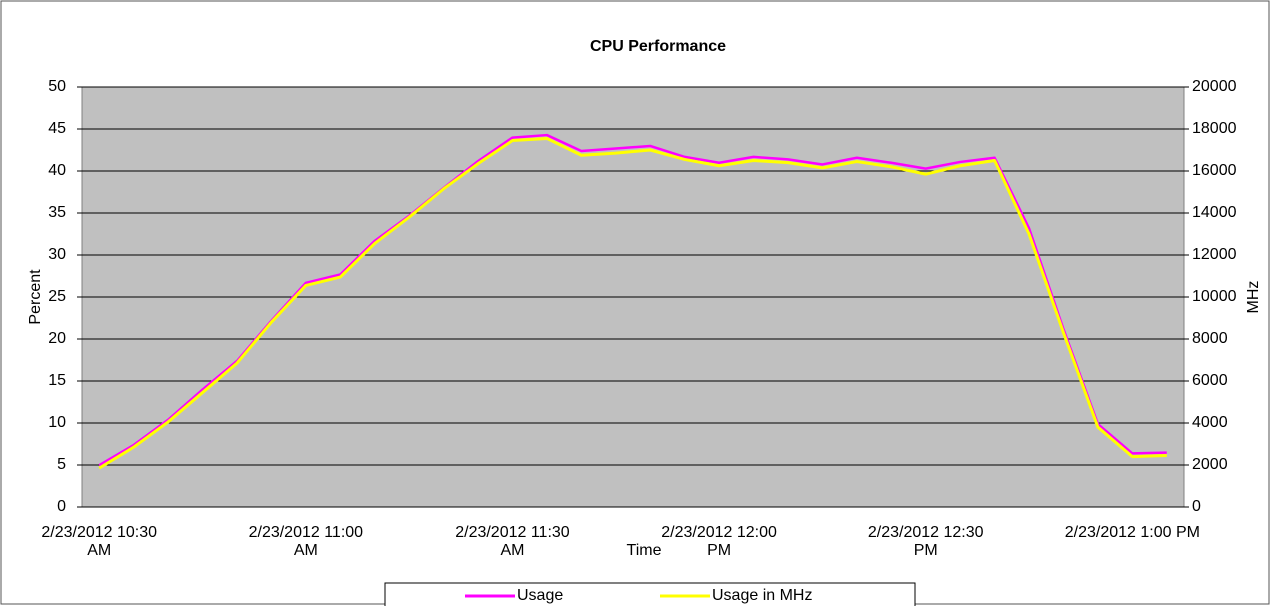 This screenshot has width=1271, height=606. Describe the element at coordinates (1214, 170) in the screenshot. I see `y2-tick-label: 16000` at that location.